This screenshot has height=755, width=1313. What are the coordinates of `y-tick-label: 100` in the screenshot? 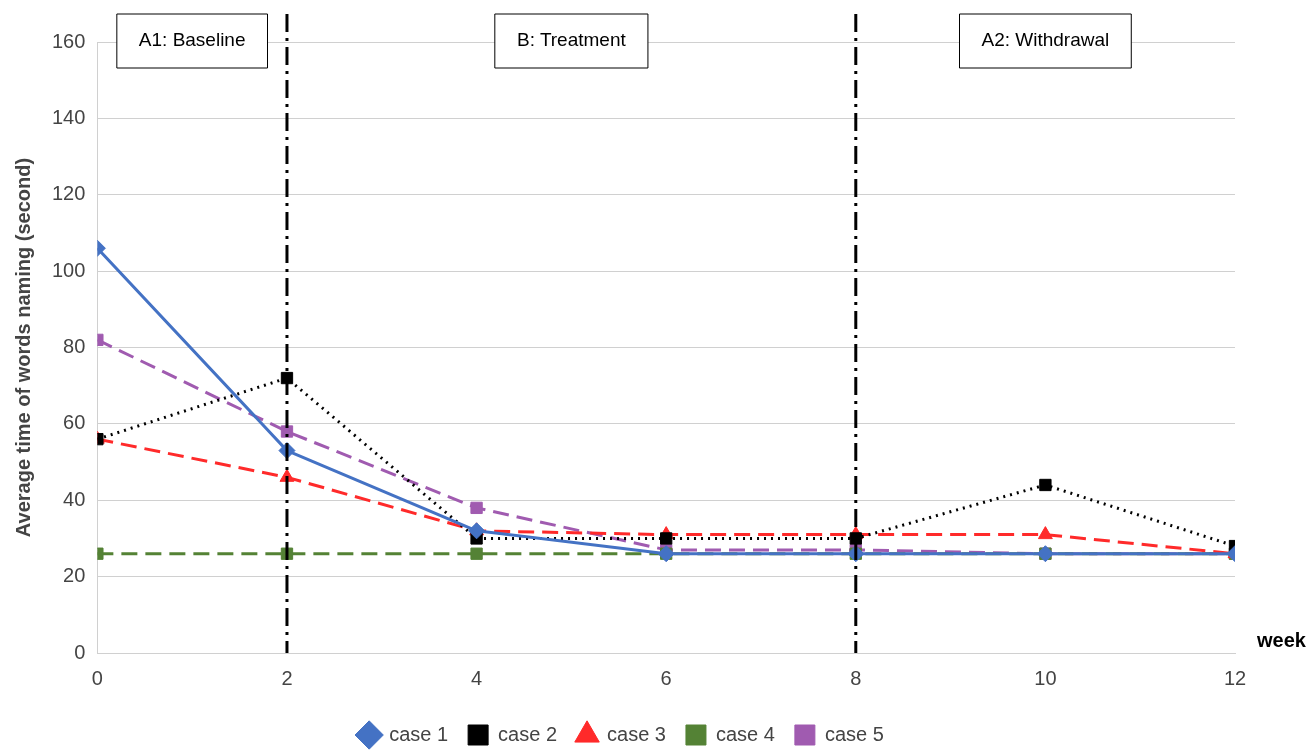 It's located at (68, 269).